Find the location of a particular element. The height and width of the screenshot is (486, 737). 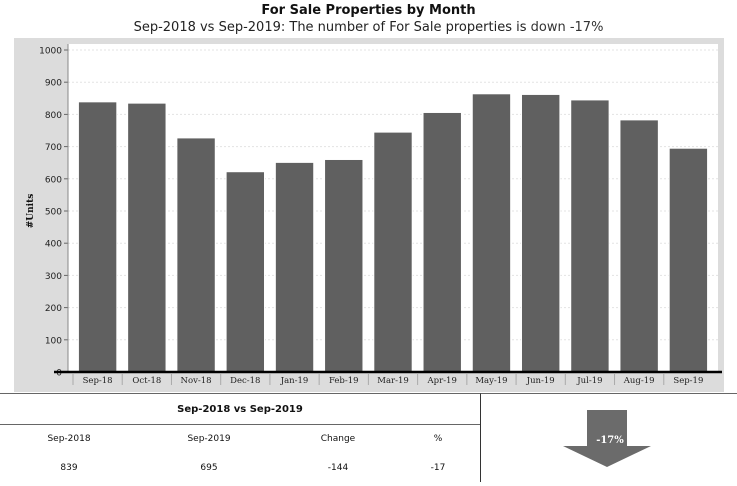

y-axis-label: #Units is located at coordinates (31, 211).